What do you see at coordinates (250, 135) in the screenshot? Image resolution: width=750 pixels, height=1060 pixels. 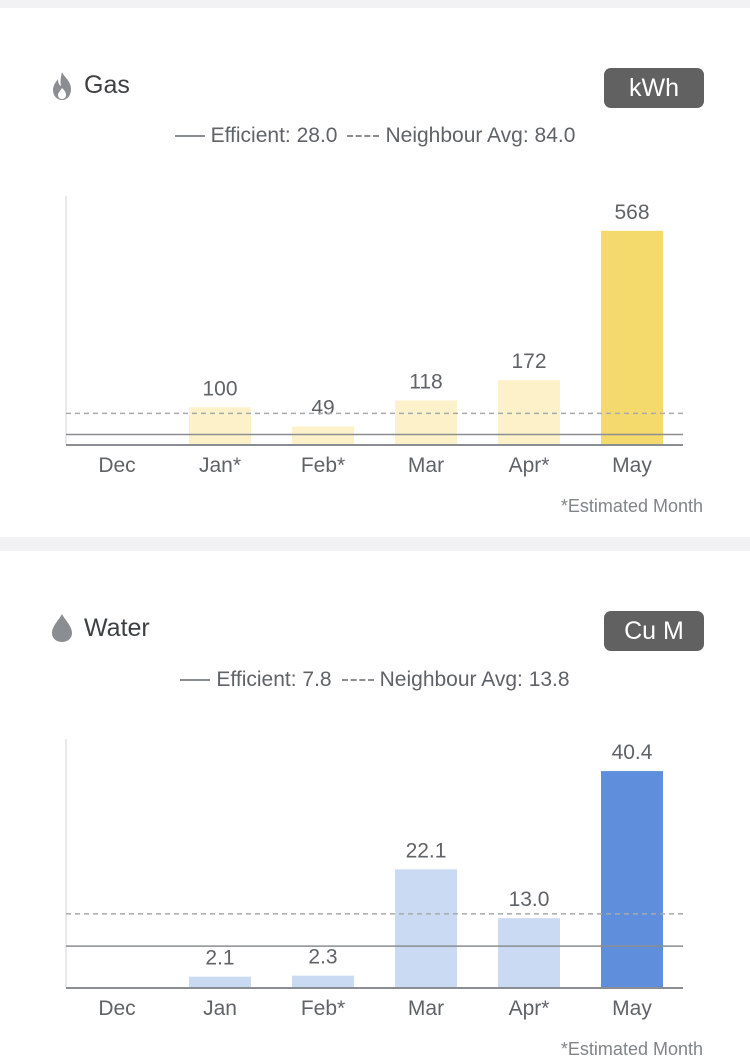 I see `gas-efficient-label: Efficient:` at bounding box center [250, 135].